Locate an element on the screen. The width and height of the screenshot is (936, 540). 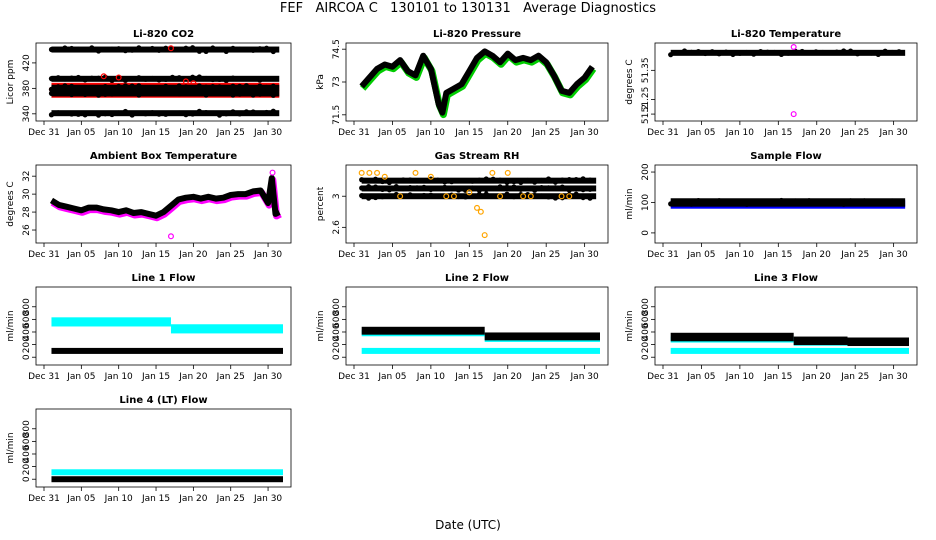
series-cyan-flow is located at coordinates (167, 325).